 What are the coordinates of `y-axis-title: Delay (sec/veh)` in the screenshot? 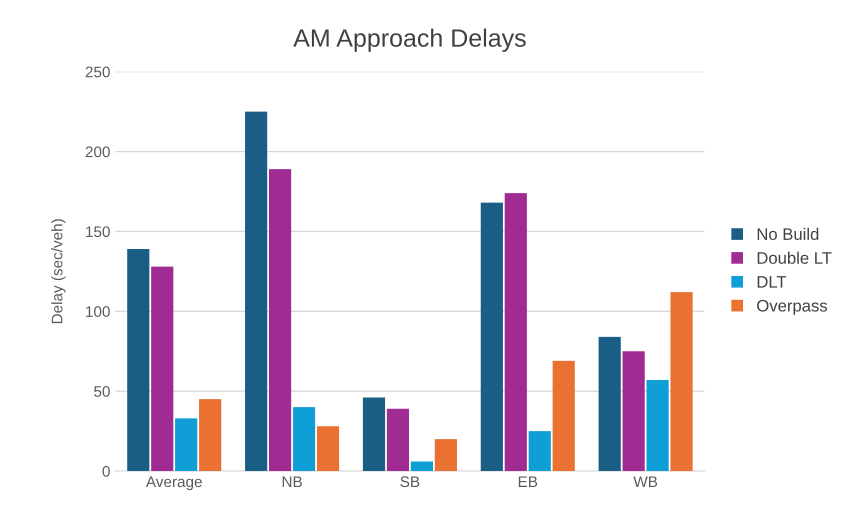 It's located at (58, 271).